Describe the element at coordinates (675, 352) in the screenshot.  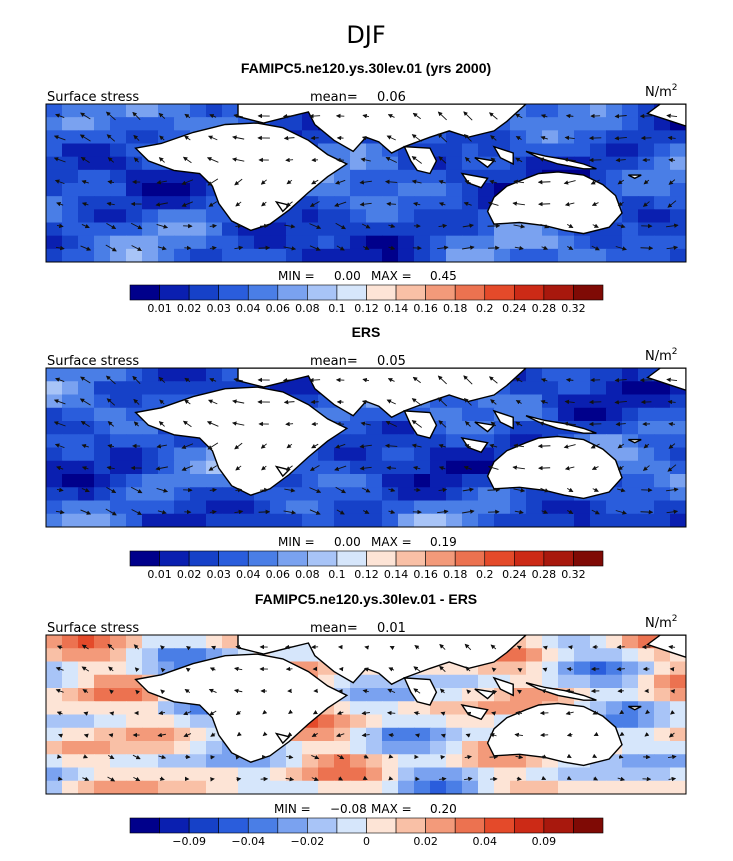
I see `units-superscript: 2` at that location.